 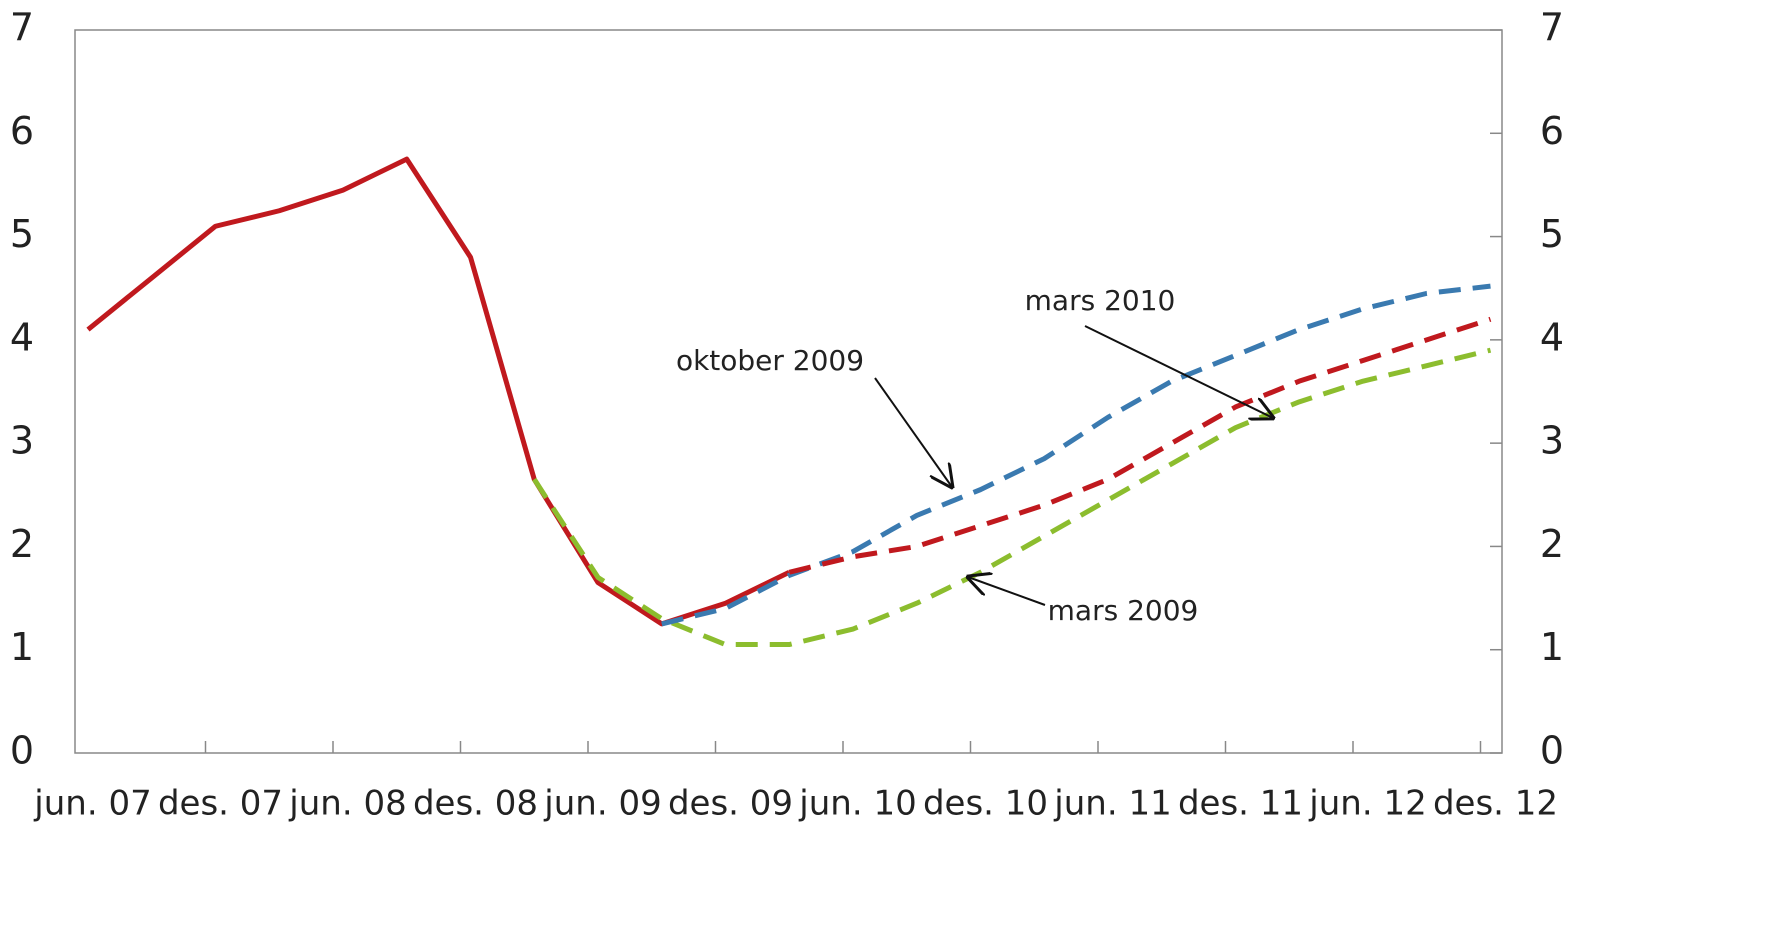 I want to click on y-tick-label: 6, so click(x=22, y=131).